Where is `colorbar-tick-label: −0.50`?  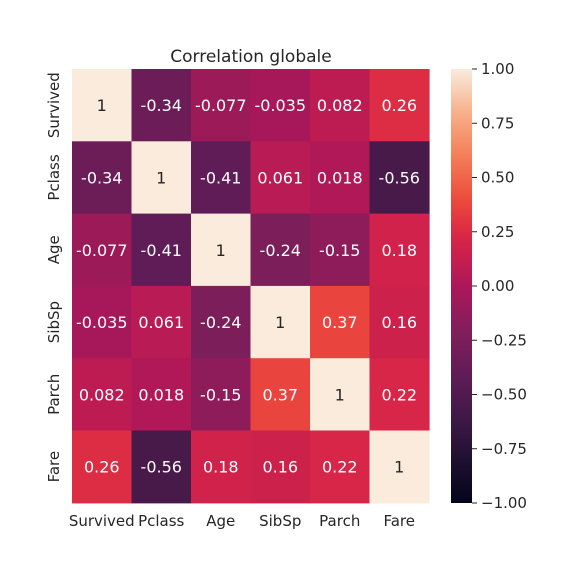 colorbar-tick-label: −0.50 is located at coordinates (504, 395).